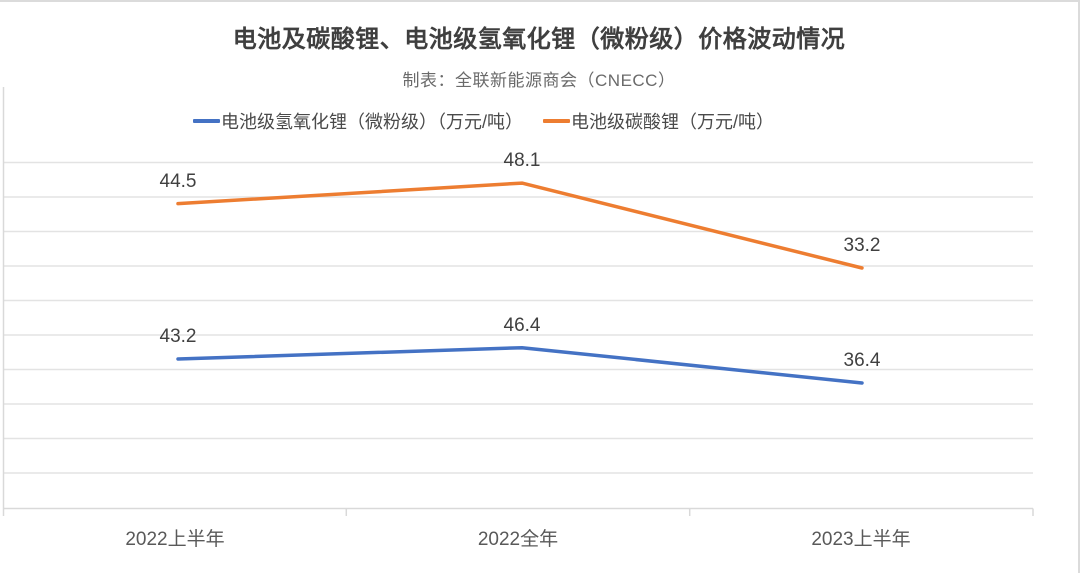 The height and width of the screenshot is (573, 1080). What do you see at coordinates (518, 539) in the screenshot?
I see `x-axis-label-2022fy: 2022全年` at bounding box center [518, 539].